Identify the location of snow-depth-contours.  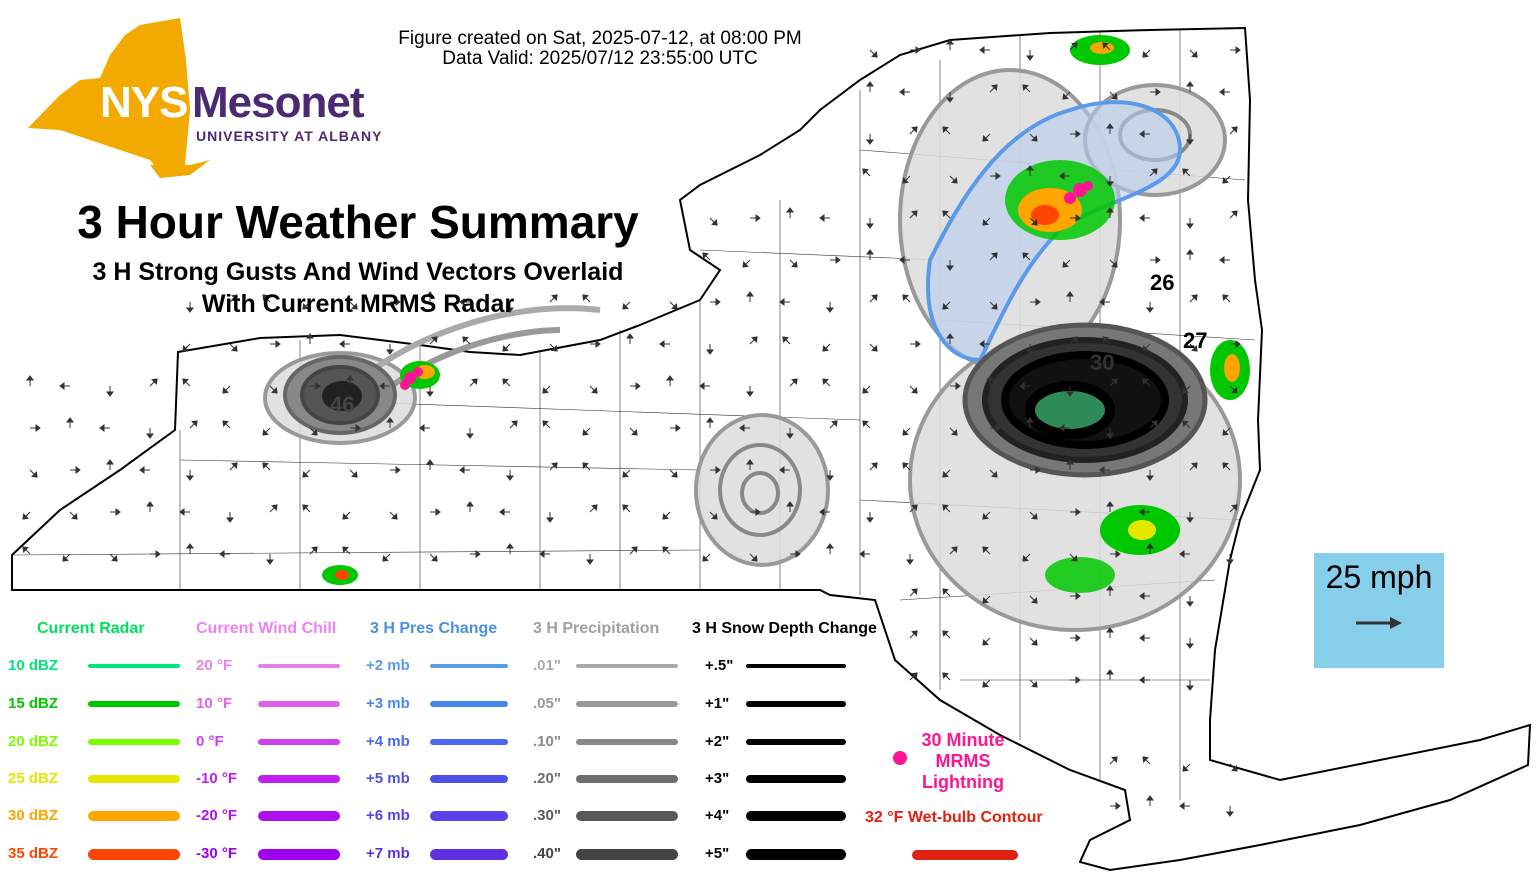
(745, 400).